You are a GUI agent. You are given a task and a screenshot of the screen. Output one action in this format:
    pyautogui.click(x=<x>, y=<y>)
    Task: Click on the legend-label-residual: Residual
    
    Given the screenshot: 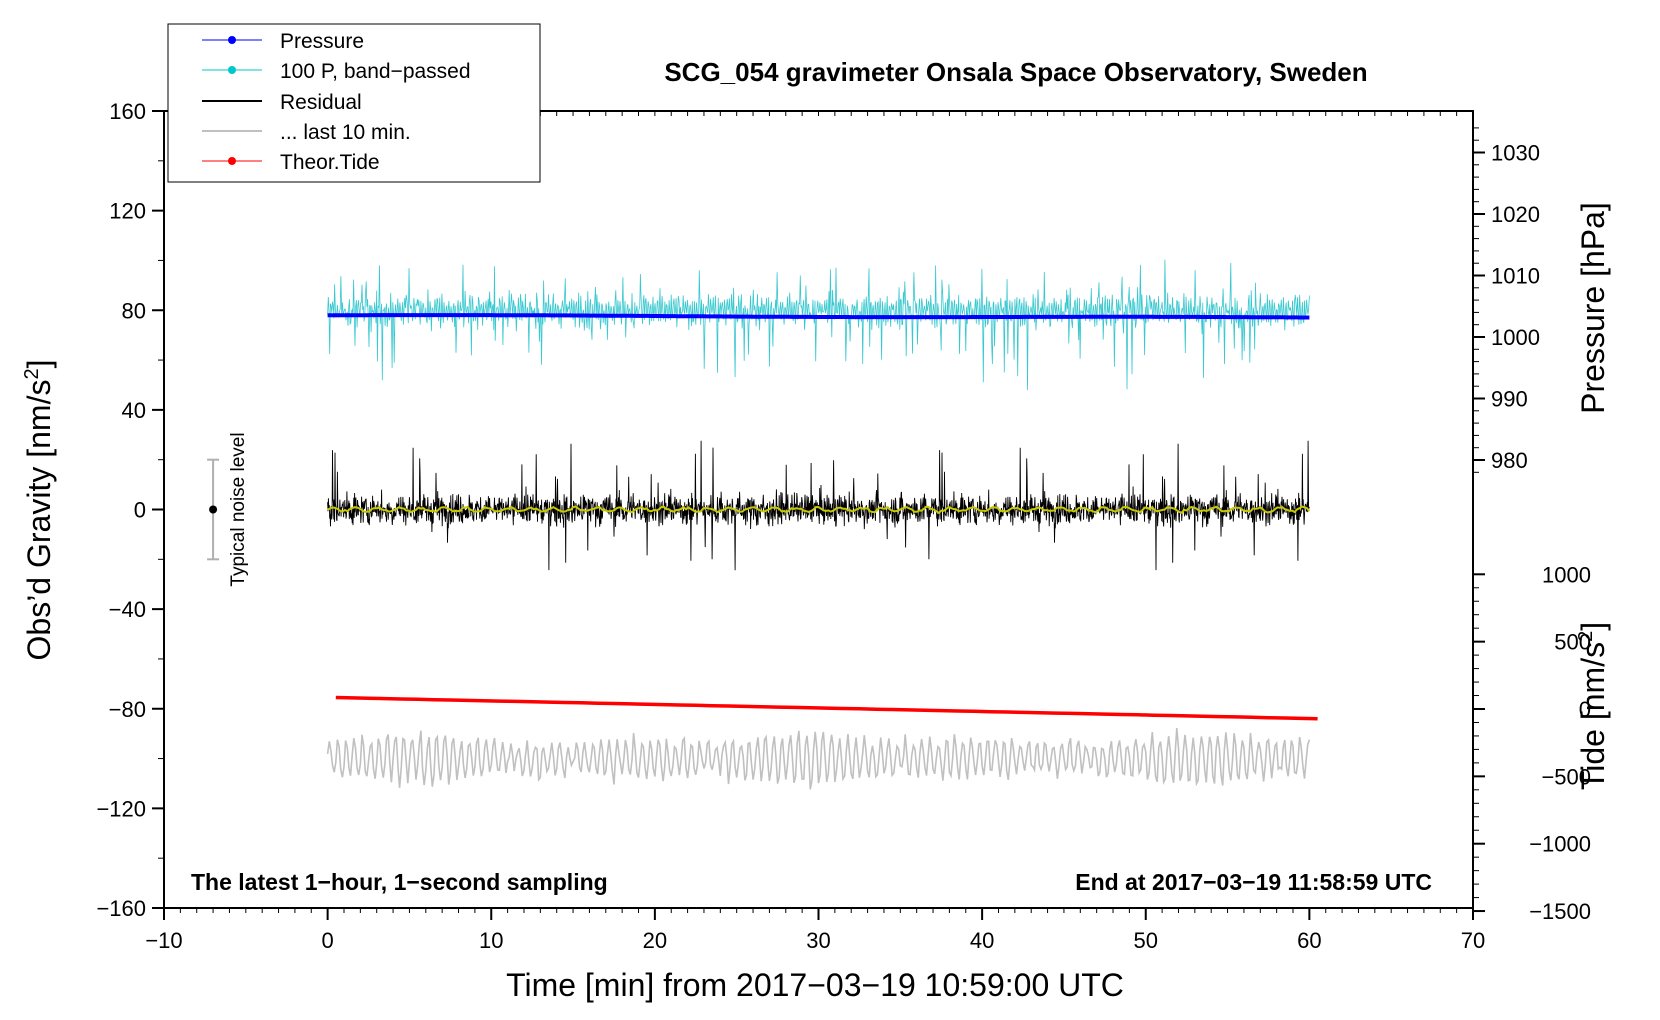 What is the action you would take?
    pyautogui.click(x=321, y=102)
    